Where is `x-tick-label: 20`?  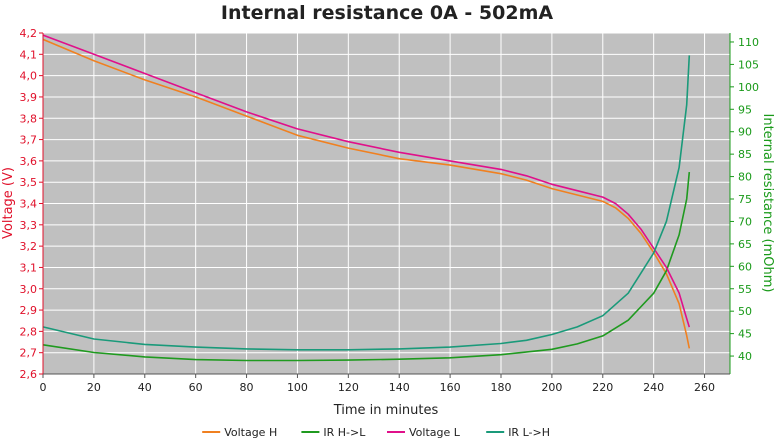
x-tick-label: 20 is located at coordinates (94, 387).